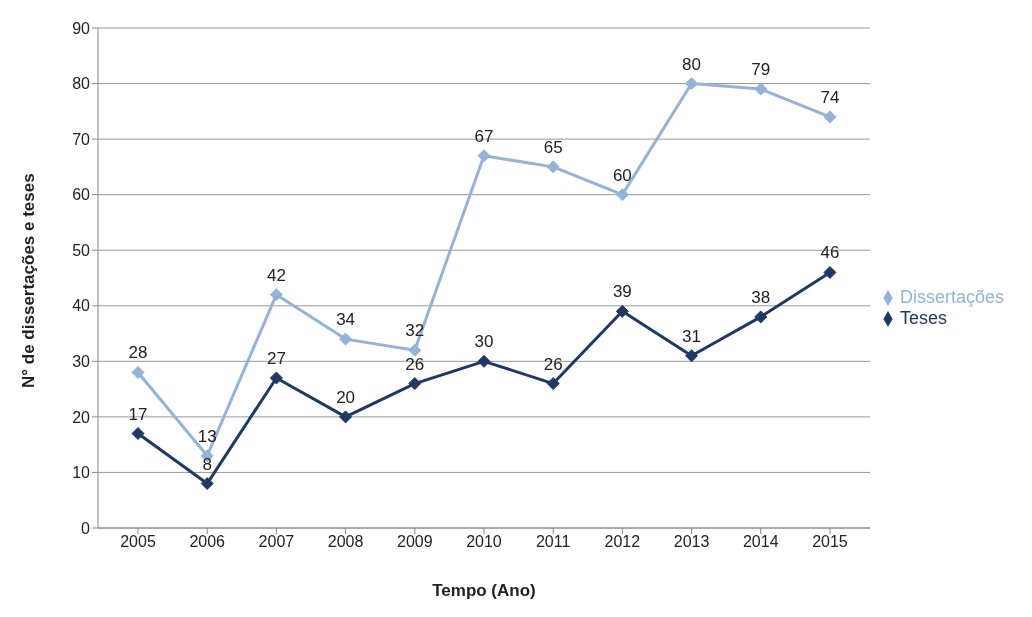  What do you see at coordinates (81, 250) in the screenshot?
I see `y-tick-label: 50` at bounding box center [81, 250].